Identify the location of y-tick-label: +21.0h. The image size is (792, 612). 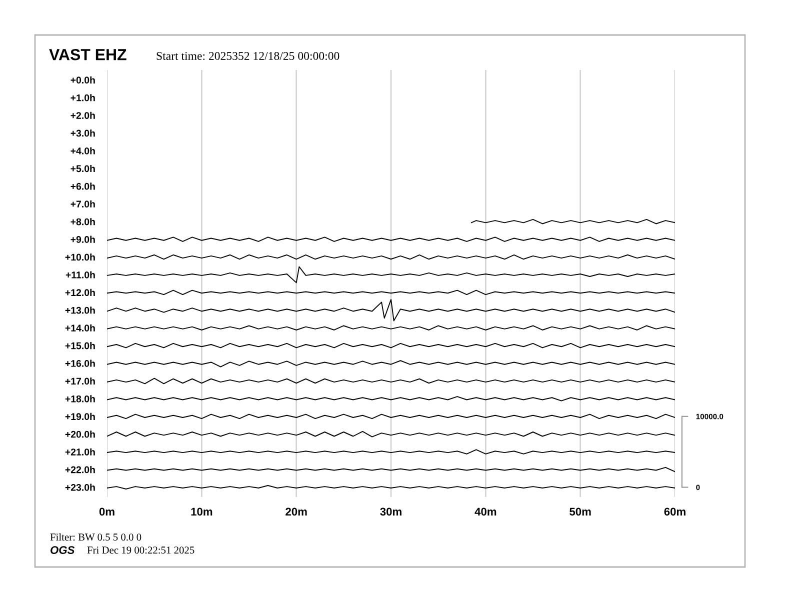
(80, 452).